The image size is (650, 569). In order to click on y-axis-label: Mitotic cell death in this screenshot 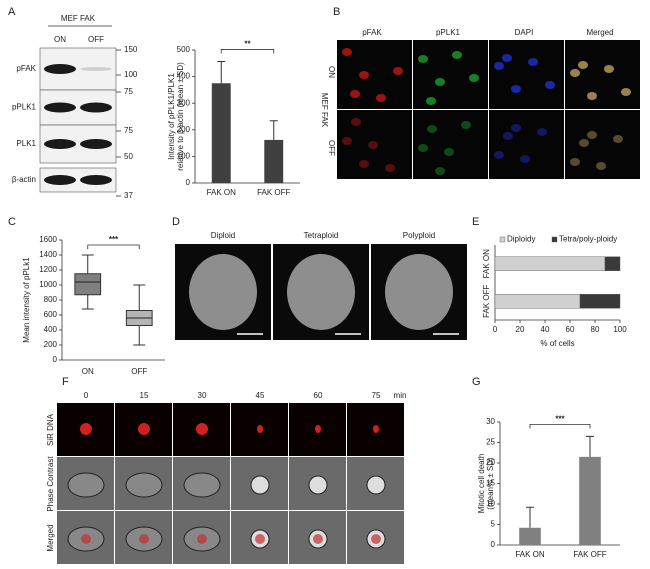, I will do `click(481, 484)`.